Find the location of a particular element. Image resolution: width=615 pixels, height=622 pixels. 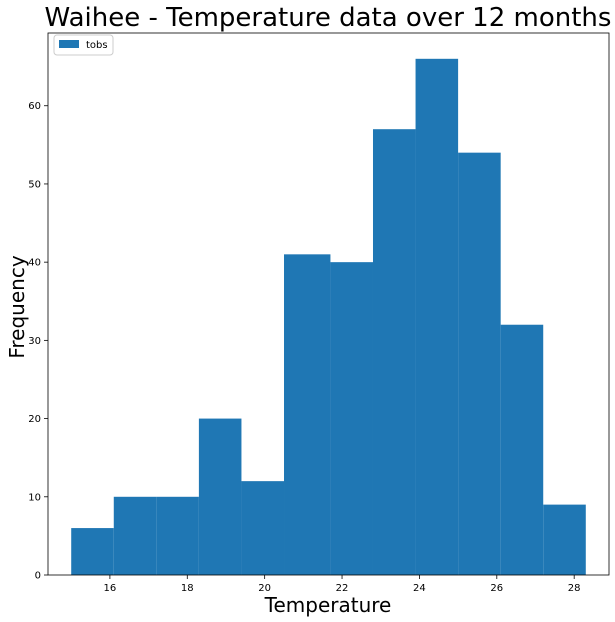

x-tick-label: 28 is located at coordinates (574, 588).